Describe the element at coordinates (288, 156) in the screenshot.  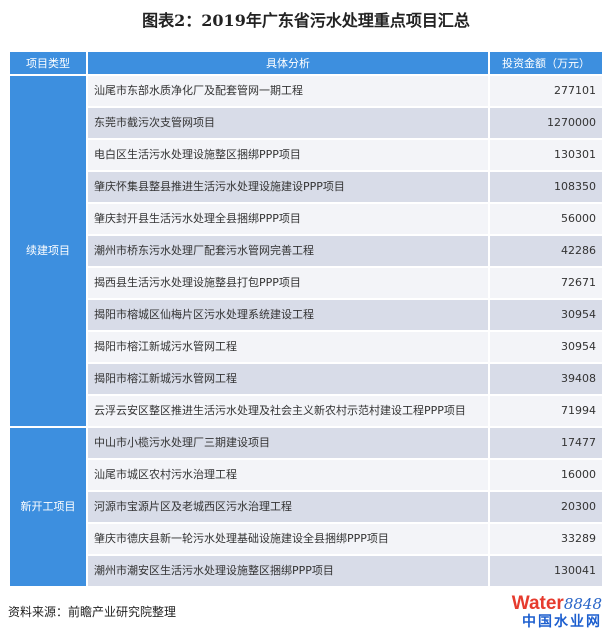
I see `project-desc-cell: 电白区生活污水处理设施整区捆绑PPP项目` at that location.